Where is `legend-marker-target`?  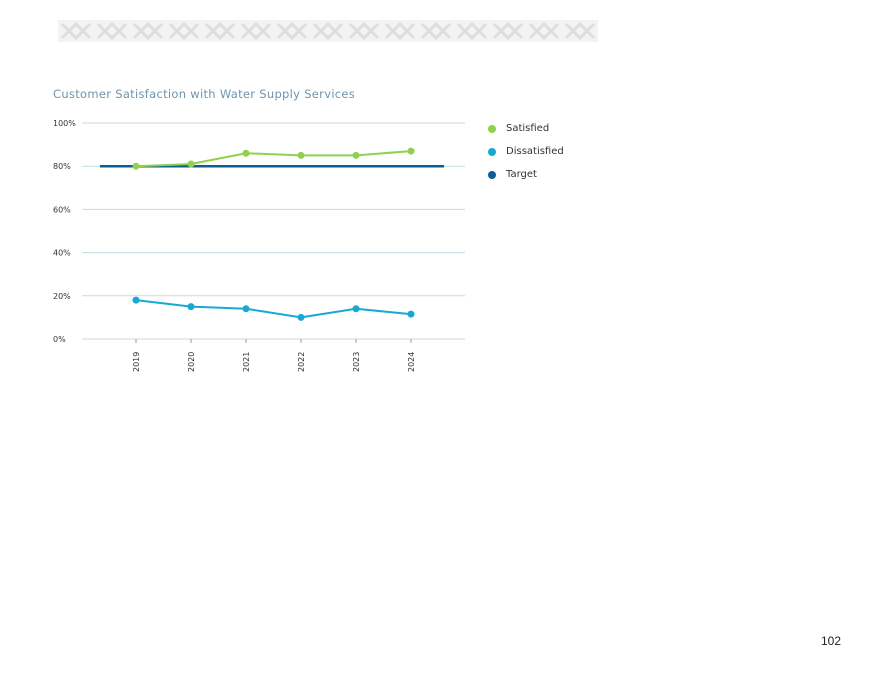
legend-marker-target is located at coordinates (492, 174).